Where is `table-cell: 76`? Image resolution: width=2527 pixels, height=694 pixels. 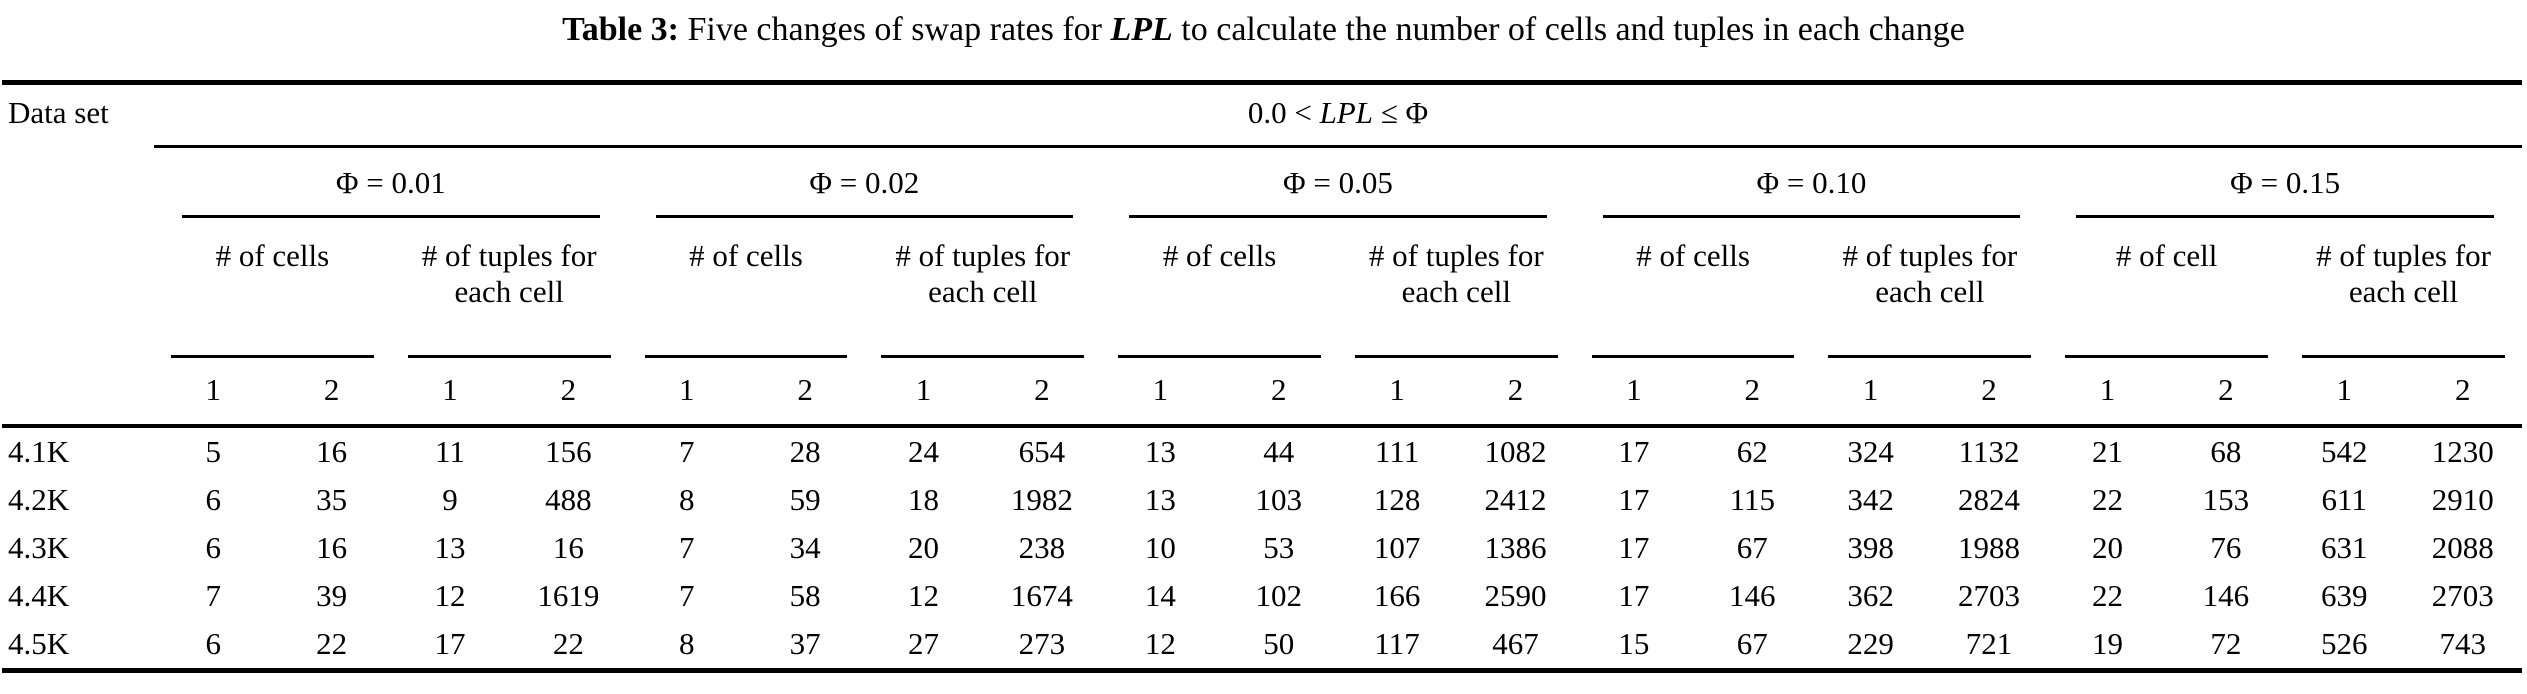 table-cell: 76 is located at coordinates (2226, 547).